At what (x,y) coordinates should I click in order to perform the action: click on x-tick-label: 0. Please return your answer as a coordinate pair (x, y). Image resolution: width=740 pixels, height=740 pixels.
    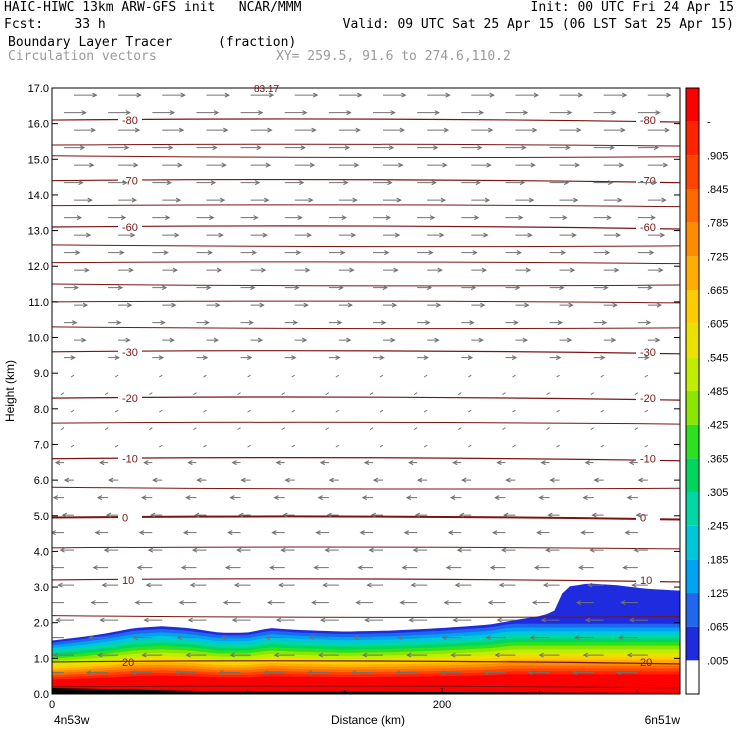
    Looking at the image, I should click on (52, 705).